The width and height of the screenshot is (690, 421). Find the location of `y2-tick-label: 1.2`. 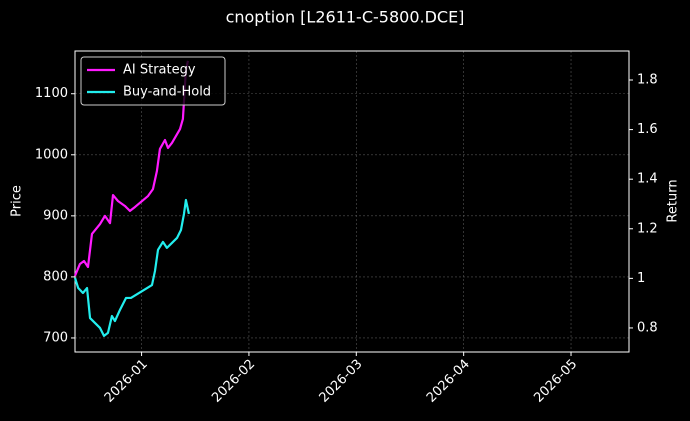

y2-tick-label: 1.2 is located at coordinates (647, 228).